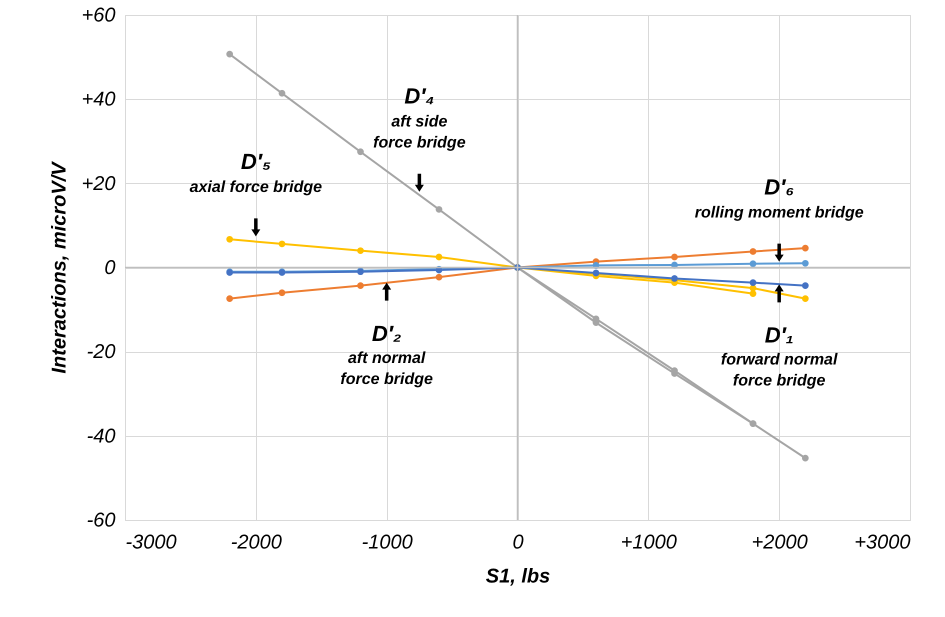 The image size is (945, 617). I want to click on y-tick-label: +60, so click(99, 15).